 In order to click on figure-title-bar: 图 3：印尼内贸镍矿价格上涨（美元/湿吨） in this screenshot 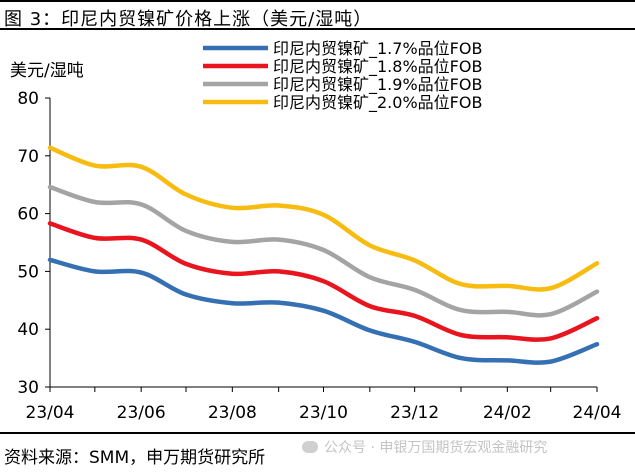, I will do `click(317, 15)`.